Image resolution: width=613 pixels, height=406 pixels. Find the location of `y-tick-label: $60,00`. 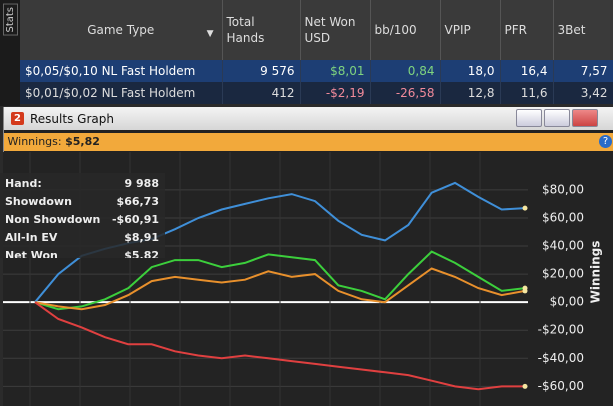

y-tick-label: $60,00 is located at coordinates (563, 217).